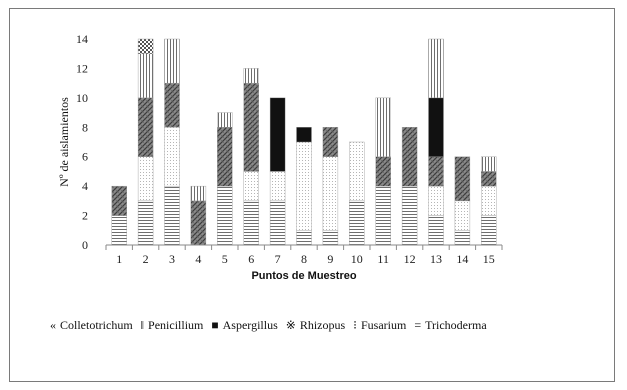 This screenshot has height=390, width=627. What do you see at coordinates (456, 325) in the screenshot?
I see `legend-label-trichoderma: Trichoderma` at bounding box center [456, 325].